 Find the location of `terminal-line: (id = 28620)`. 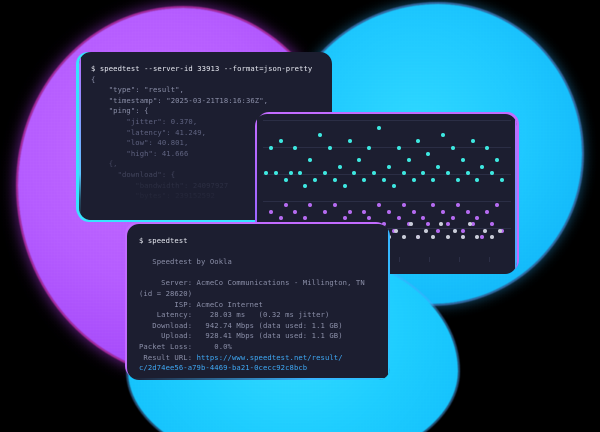

terminal-line: (id = 28620) is located at coordinates (166, 293).